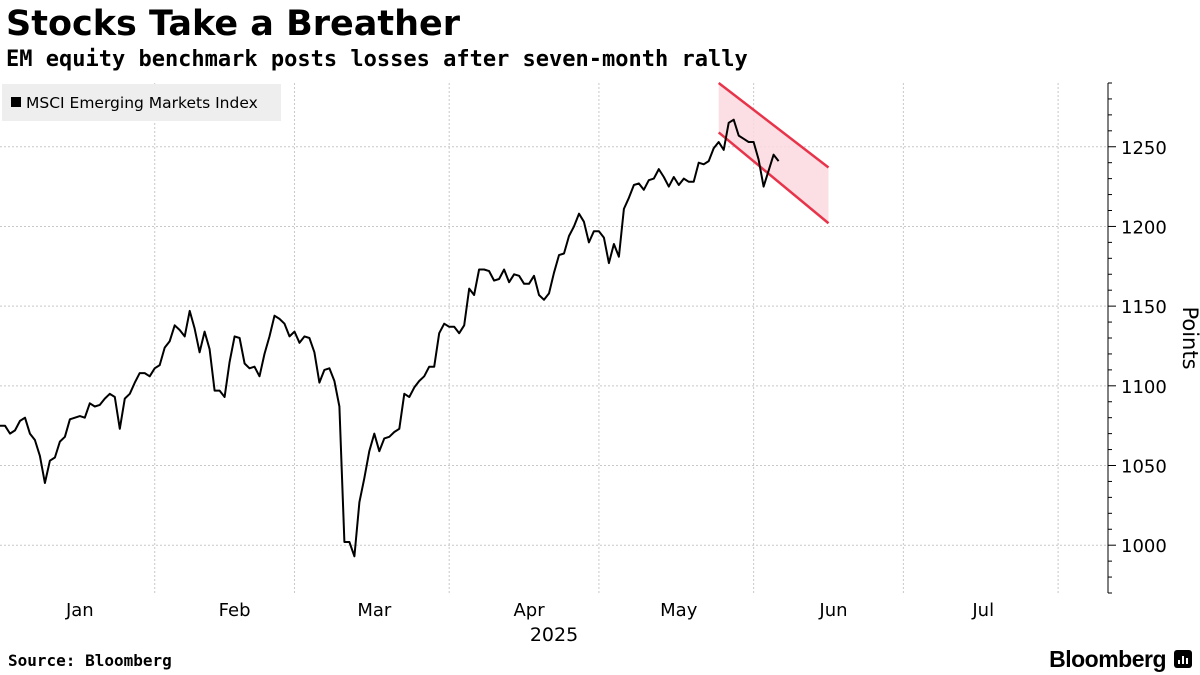 The height and width of the screenshot is (675, 1200). I want to click on y-tick-label: 1250, so click(1144, 148).